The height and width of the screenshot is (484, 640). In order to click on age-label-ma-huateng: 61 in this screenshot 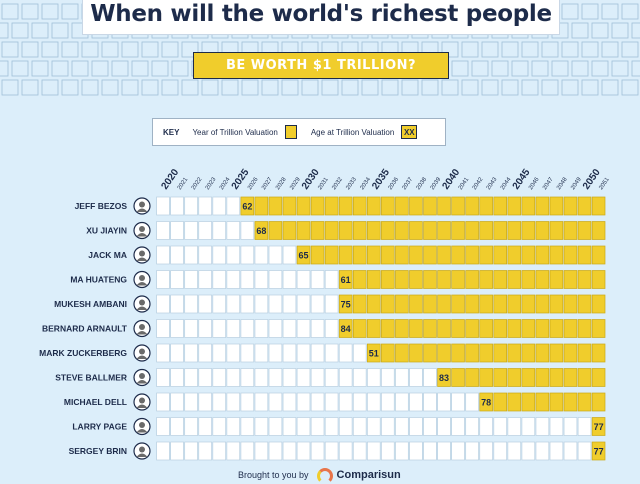, I will do `click(346, 280)`.